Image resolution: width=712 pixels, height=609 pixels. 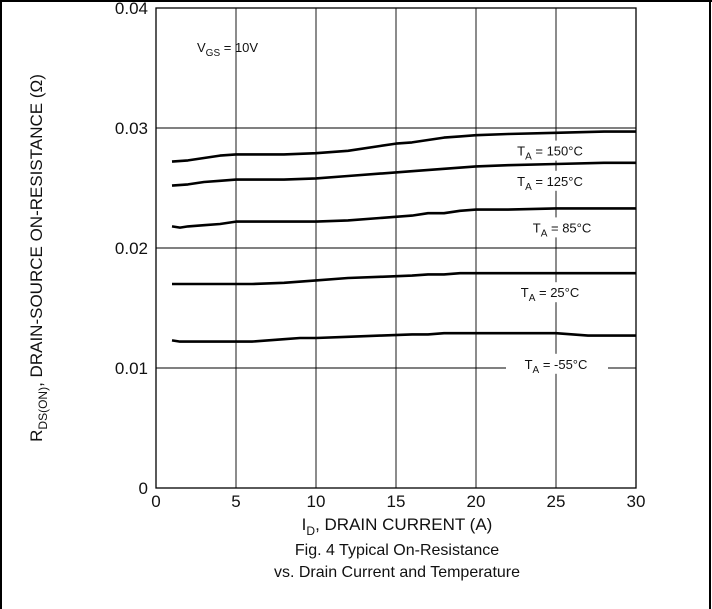 What do you see at coordinates (131, 128) in the screenshot?
I see `y-tick-label: 0.03` at bounding box center [131, 128].